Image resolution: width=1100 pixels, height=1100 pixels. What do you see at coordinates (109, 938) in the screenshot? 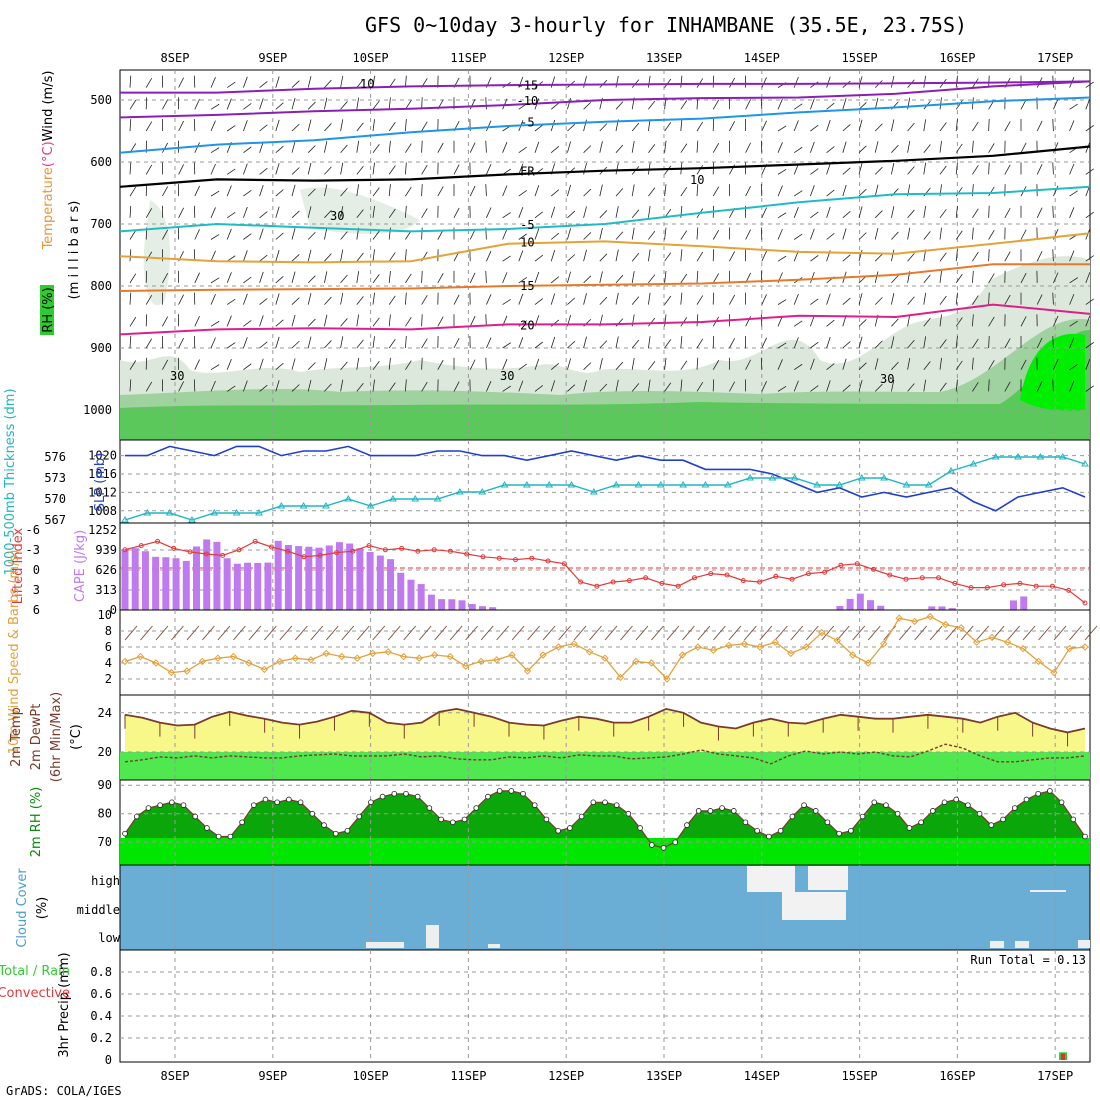
I see `cloud-level-label: low` at bounding box center [109, 938].